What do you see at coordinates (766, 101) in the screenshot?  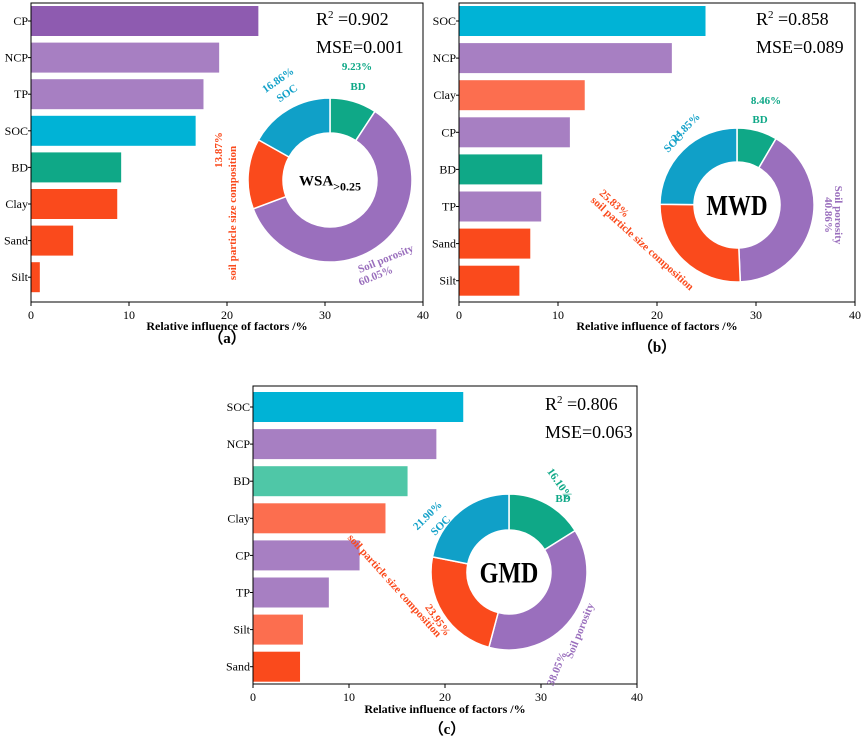 I see `donut-pct-label: 8.46%` at bounding box center [766, 101].